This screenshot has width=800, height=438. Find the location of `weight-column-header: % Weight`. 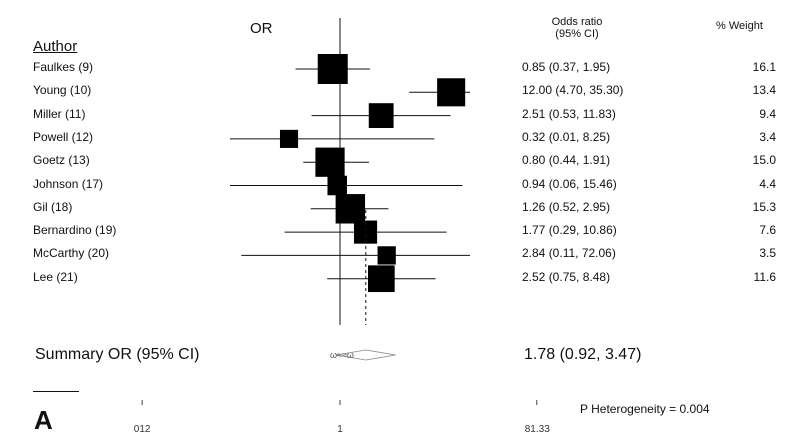

weight-column-header: % Weight is located at coordinates (739, 26).